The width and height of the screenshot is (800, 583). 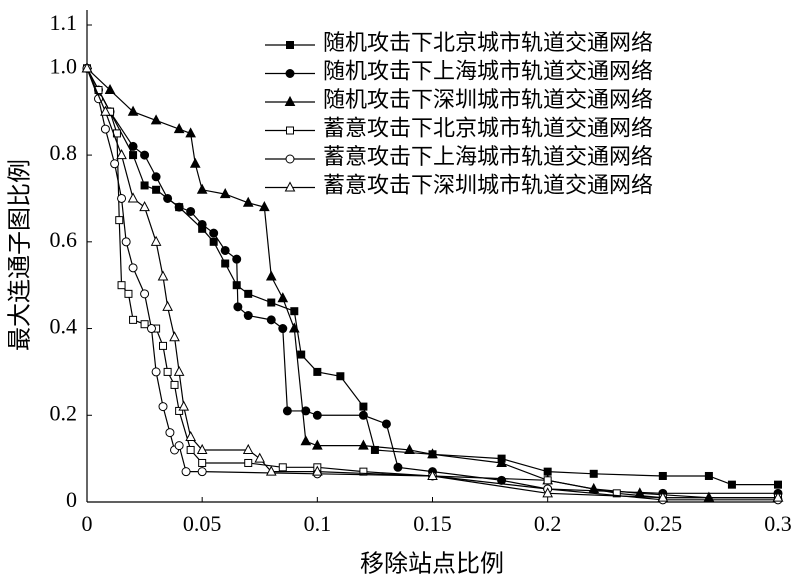 I want to click on x-tick-label: 0.05, so click(x=202, y=523).